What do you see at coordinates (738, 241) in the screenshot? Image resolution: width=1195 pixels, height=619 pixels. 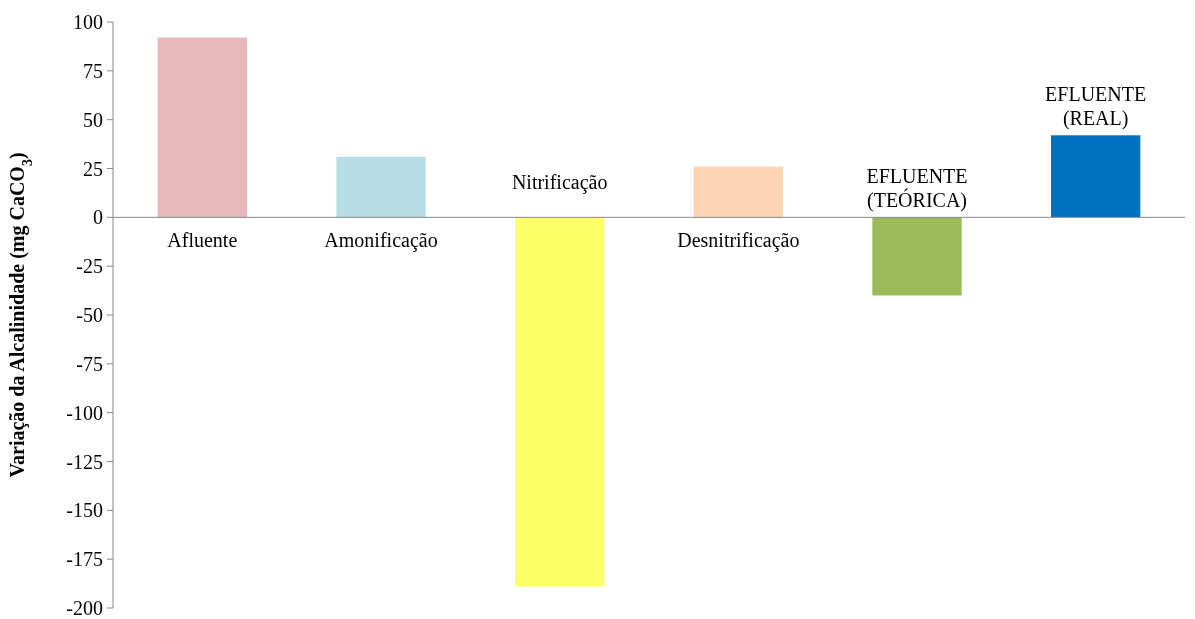 I see `x-tick-label: Desnitrificação` at bounding box center [738, 241].